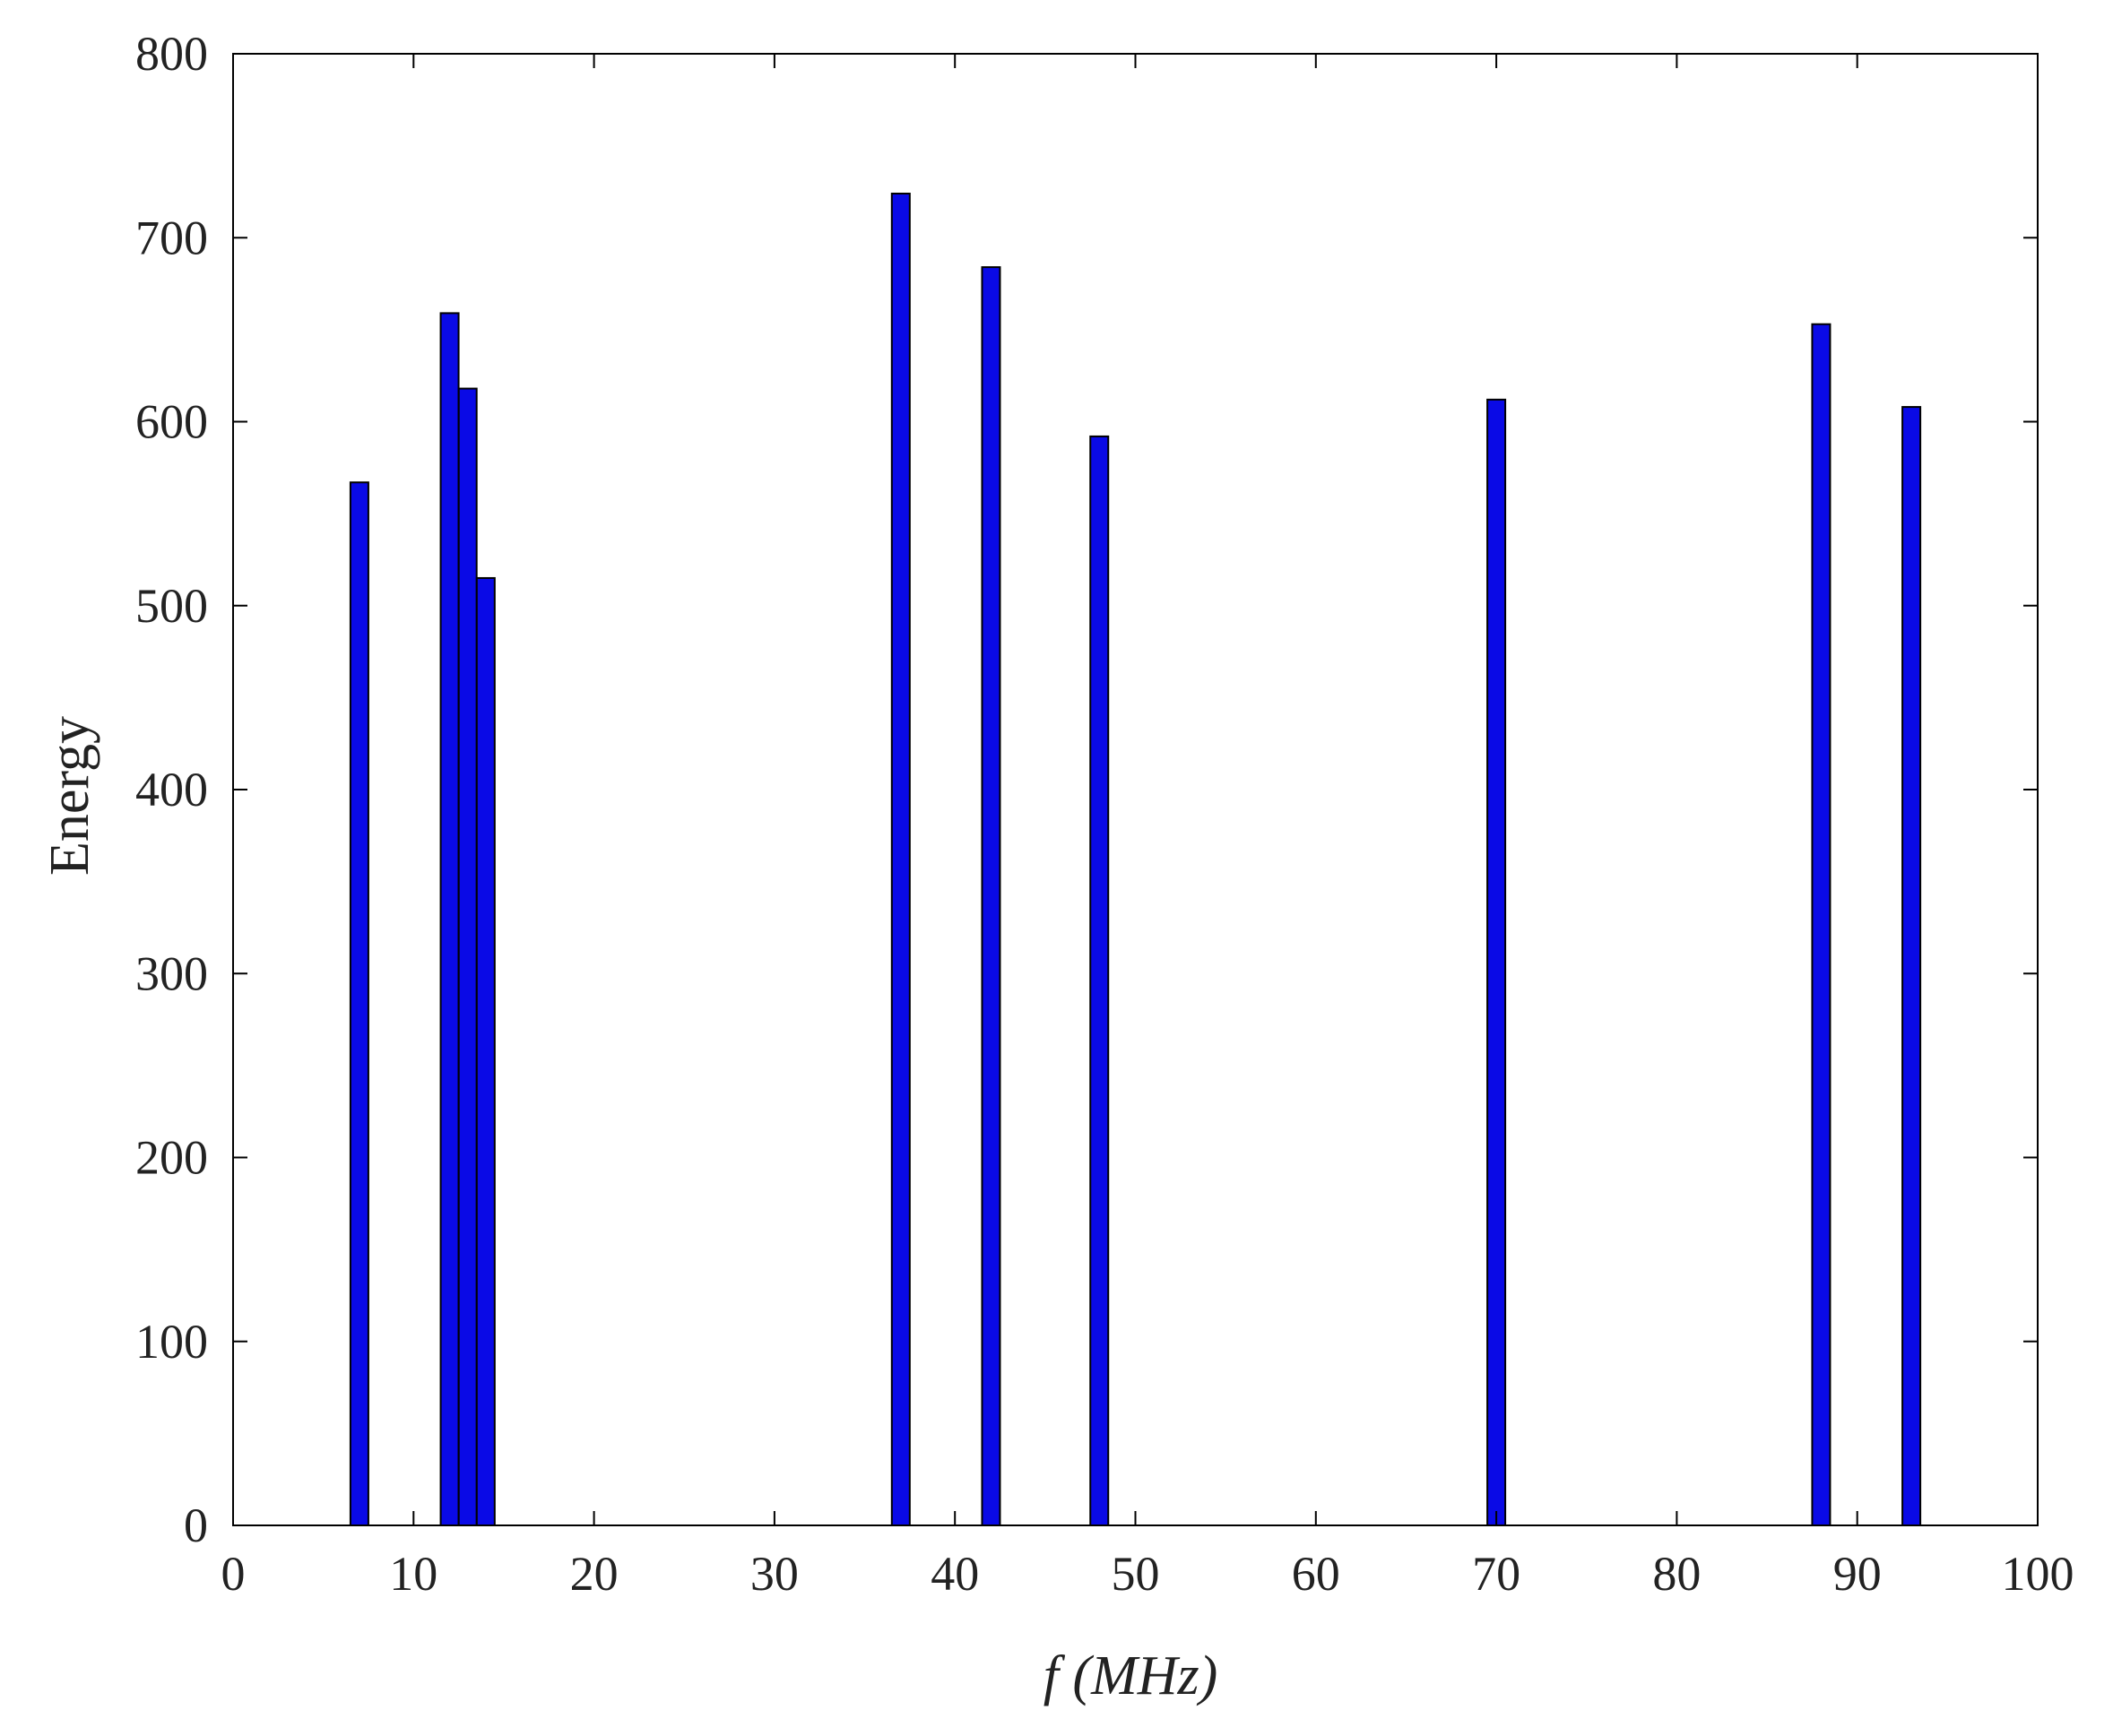 This screenshot has height=1736, width=2113. Describe the element at coordinates (1136, 1574) in the screenshot. I see `x-tick-label-50: 50` at that location.